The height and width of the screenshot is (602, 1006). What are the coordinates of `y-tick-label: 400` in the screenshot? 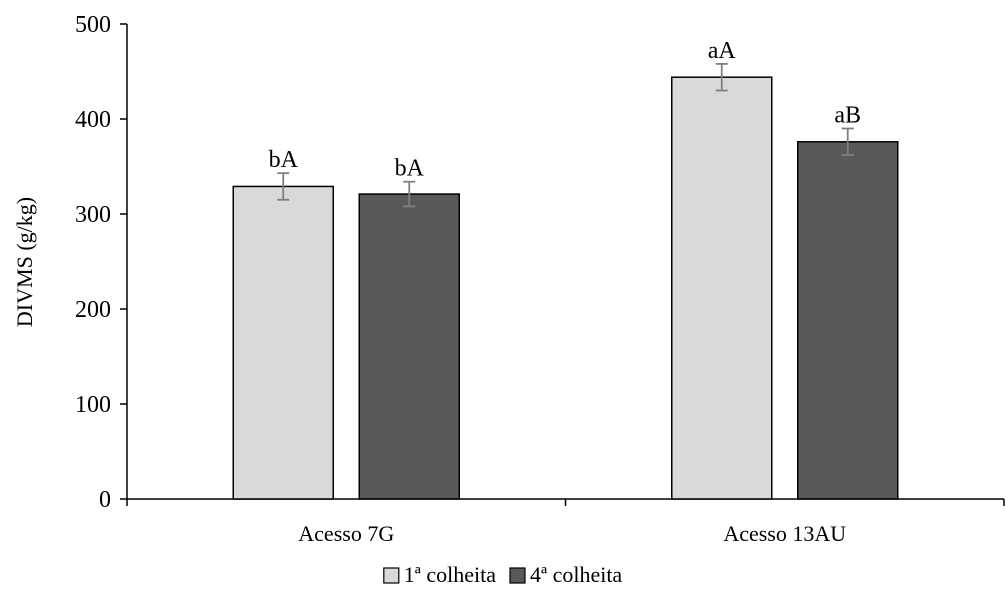 It's located at (93, 120).